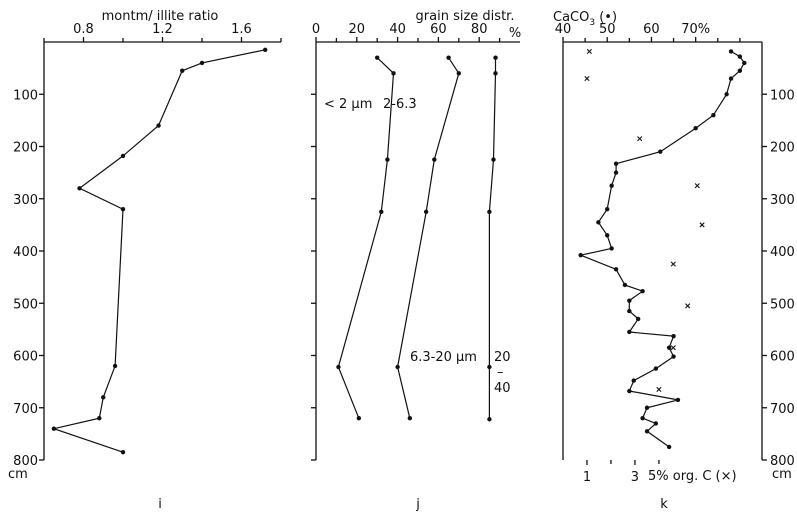 The width and height of the screenshot is (797, 520). Describe the element at coordinates (635, 477) in the screenshot. I see `panel-k-bottom-tick-label: 3` at that location.